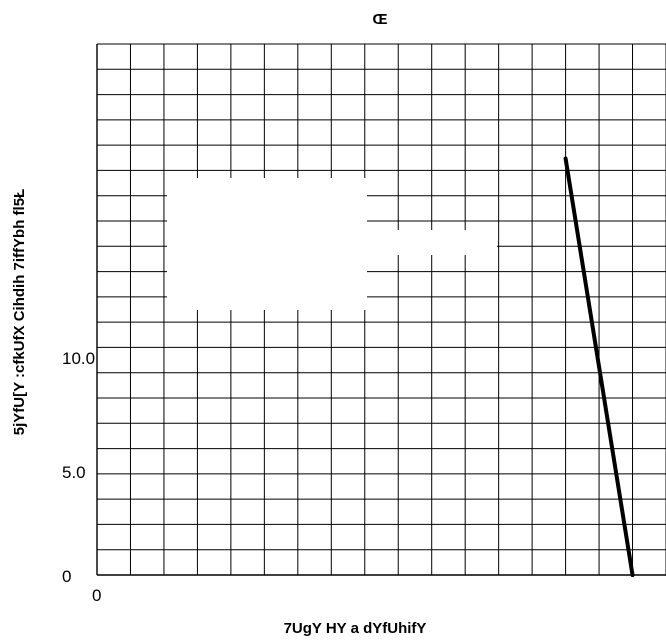  I want to click on x-tick-0: 0, so click(96, 595).